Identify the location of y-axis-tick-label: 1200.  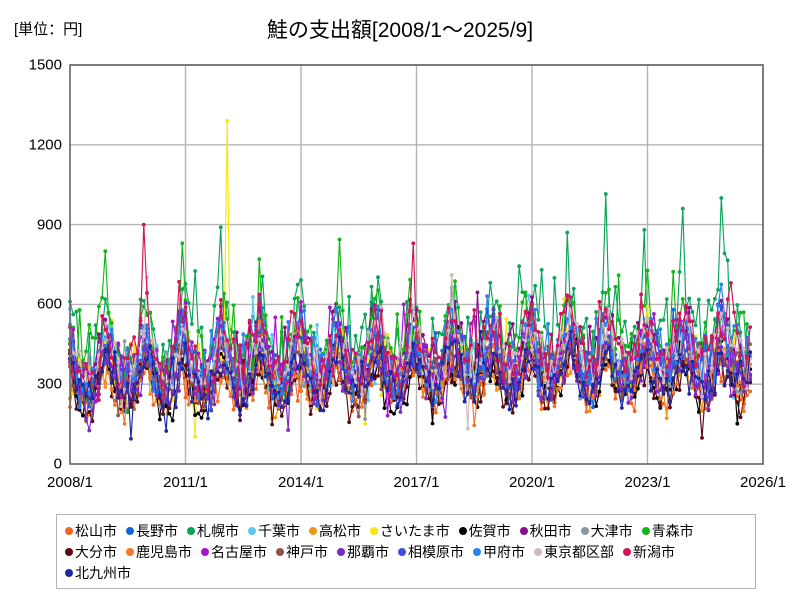
(45, 145).